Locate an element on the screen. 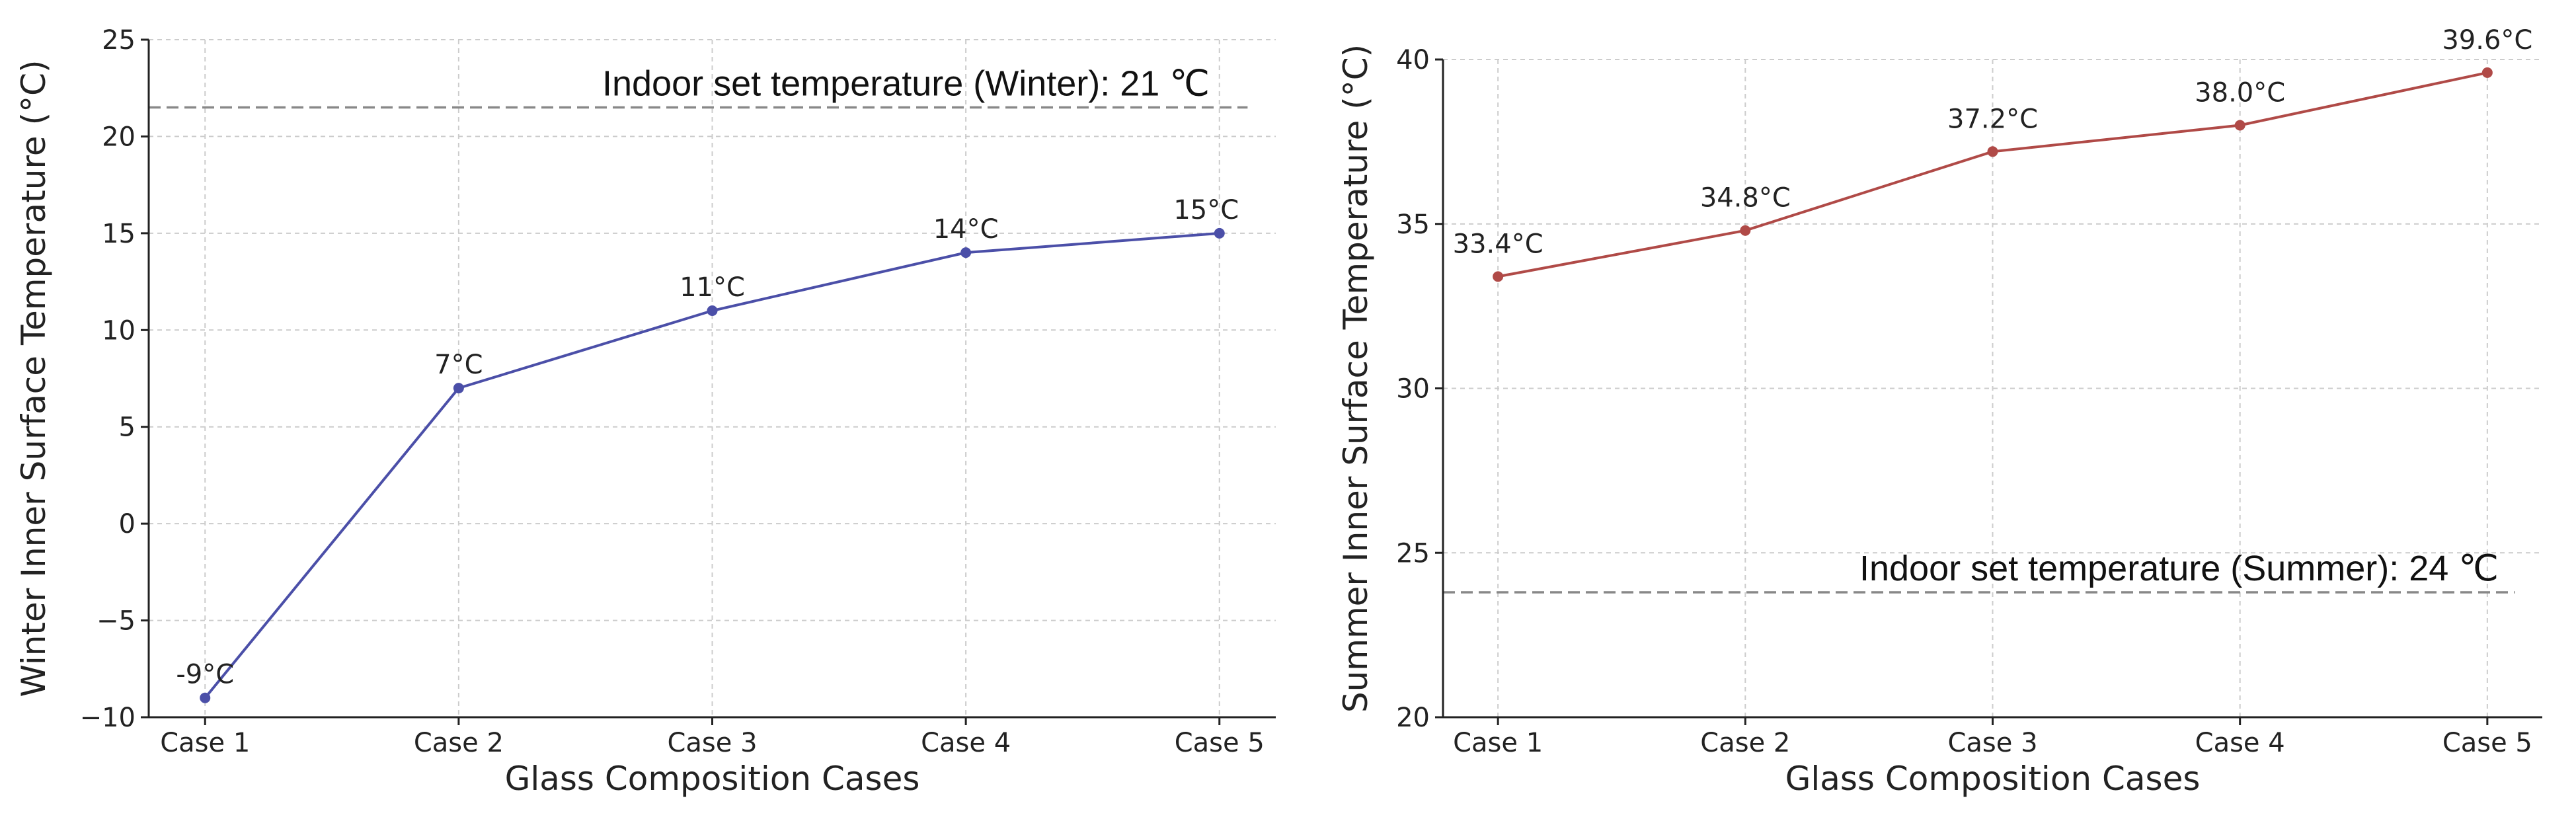 The image size is (2576, 823). winter-setpoint-label: Indoor set temperature (Winter): 21 ℃ is located at coordinates (906, 84).